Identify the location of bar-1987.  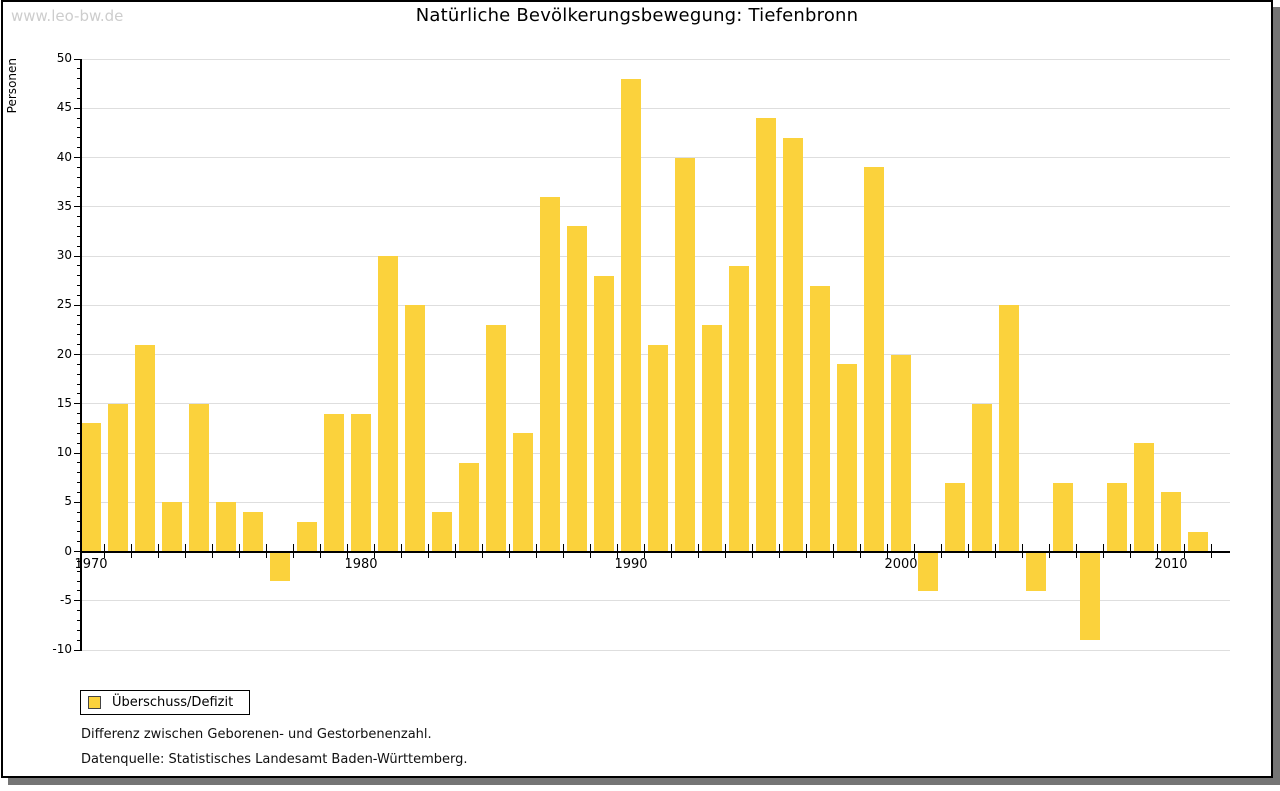
(550, 374).